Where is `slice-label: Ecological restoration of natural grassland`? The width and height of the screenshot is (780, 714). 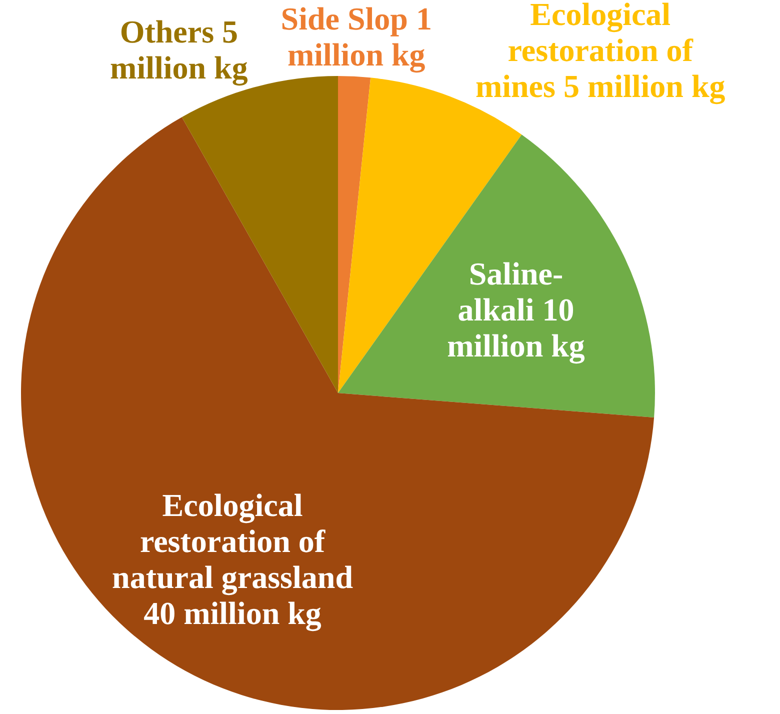
slice-label: Ecological restoration of natural grassland is located at coordinates (233, 541).